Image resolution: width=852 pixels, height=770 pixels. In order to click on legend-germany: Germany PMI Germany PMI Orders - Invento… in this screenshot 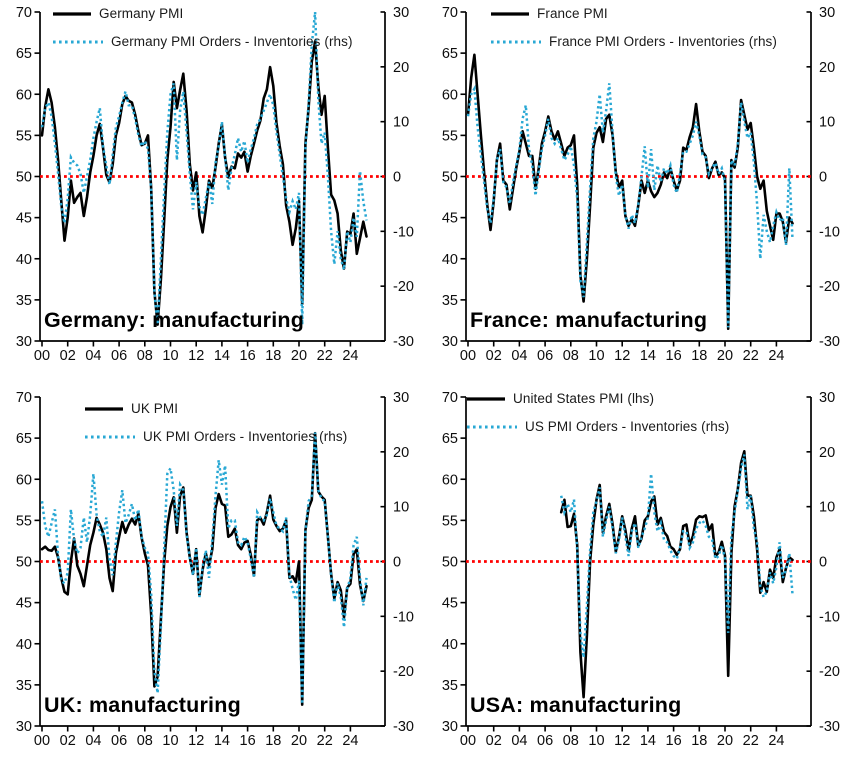, I will do `click(202, 27)`.